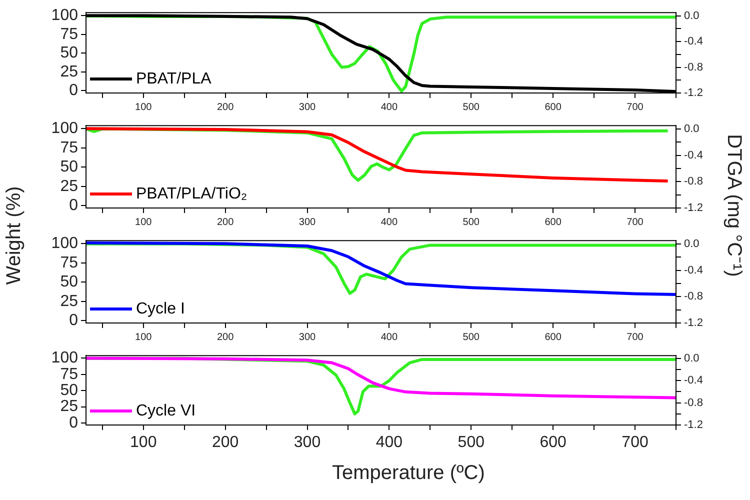 The height and width of the screenshot is (500, 750). Describe the element at coordinates (14, 235) in the screenshot. I see `y-axis-title: Weight (%)` at that location.